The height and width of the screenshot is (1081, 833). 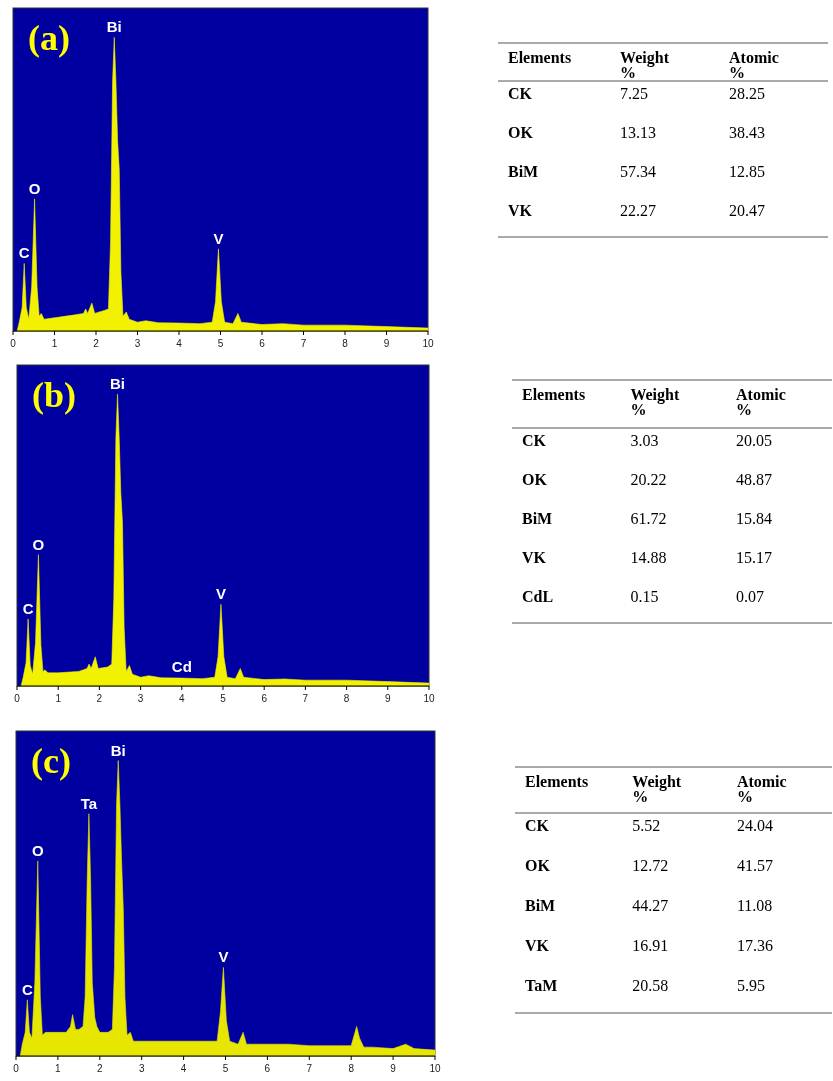 I want to click on text: 15.84, so click(x=754, y=518).